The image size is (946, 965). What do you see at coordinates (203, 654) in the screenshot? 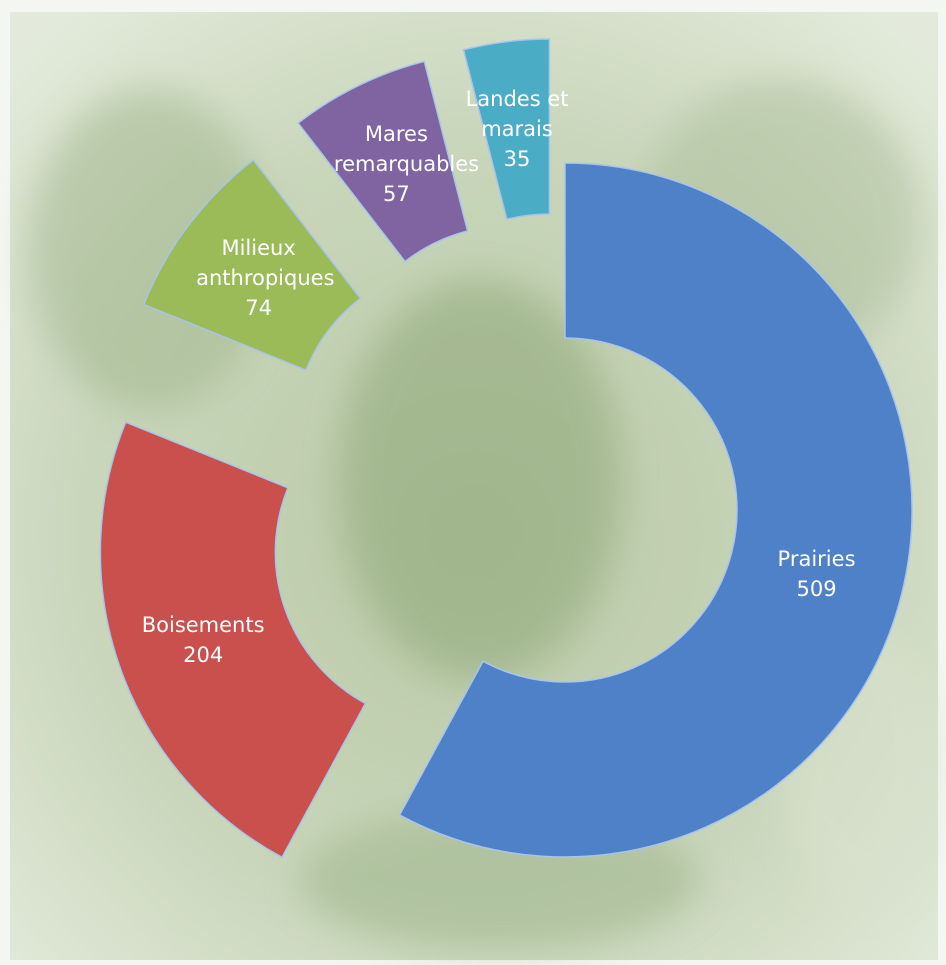
I see `value-label: 204` at bounding box center [203, 654].